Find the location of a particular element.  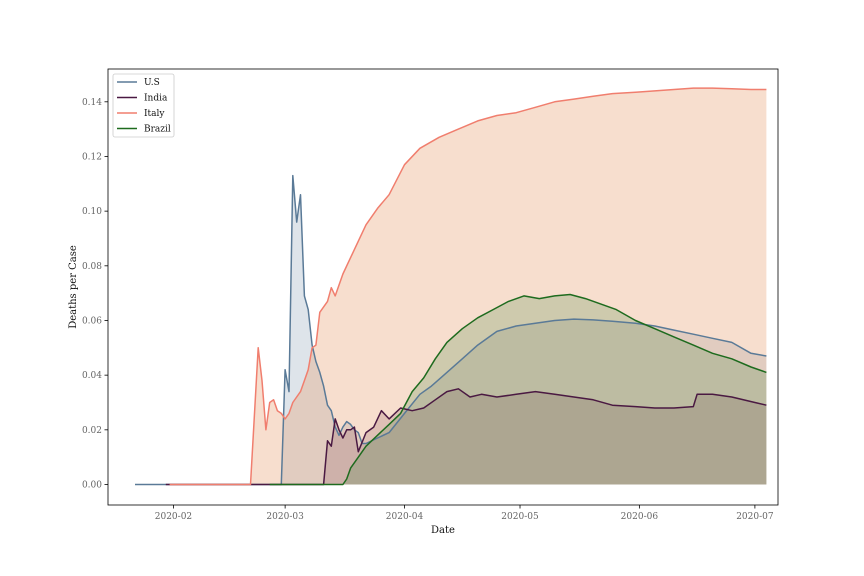

y-tick-label: 0.08 is located at coordinates (92, 267).